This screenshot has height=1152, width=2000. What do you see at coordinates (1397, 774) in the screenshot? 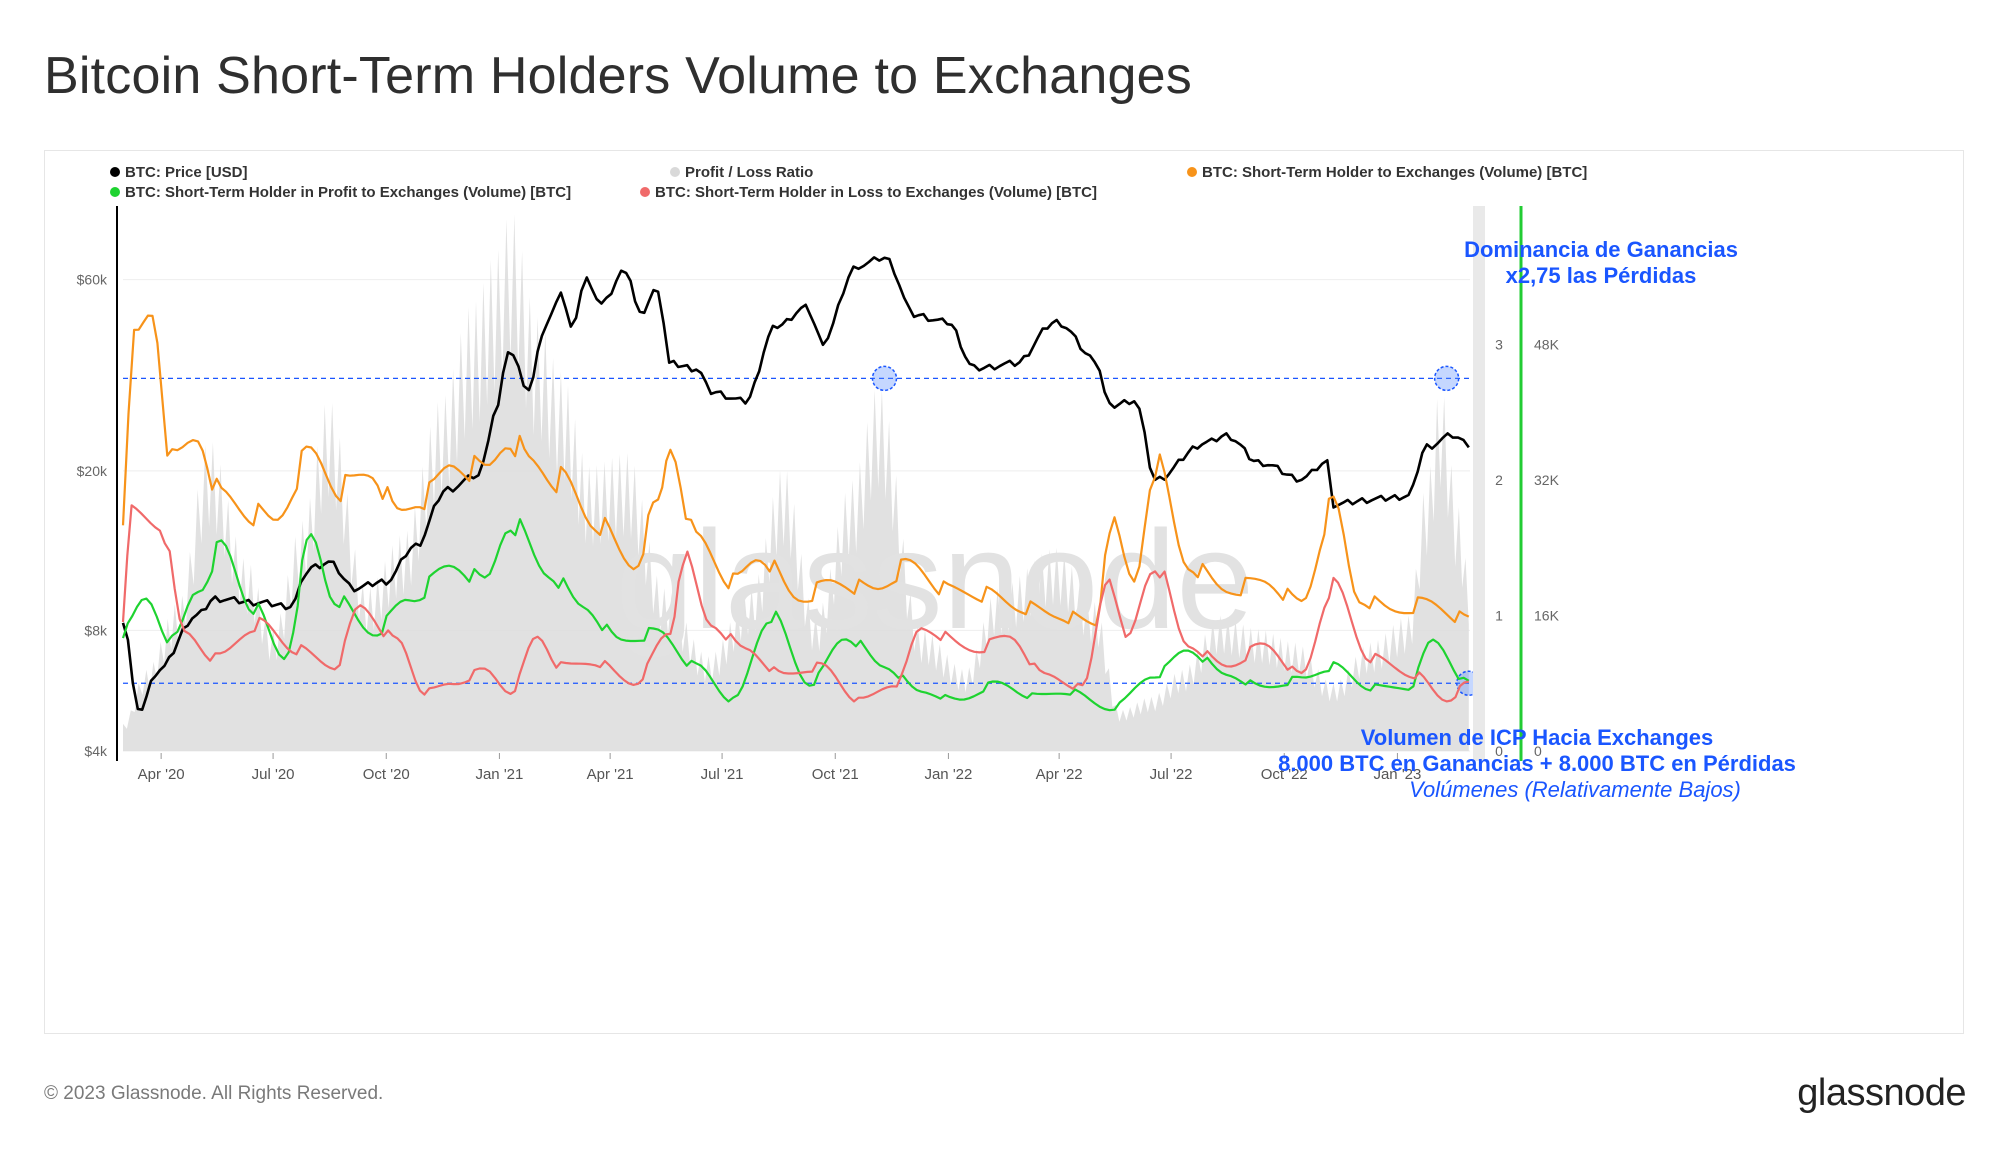
I see `x-tick-label: Jan '23` at bounding box center [1397, 774].